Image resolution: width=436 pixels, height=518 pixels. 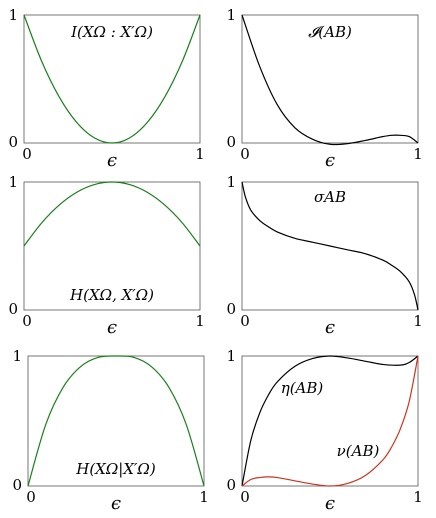 I want to click on panel-6-frame, so click(x=330, y=421).